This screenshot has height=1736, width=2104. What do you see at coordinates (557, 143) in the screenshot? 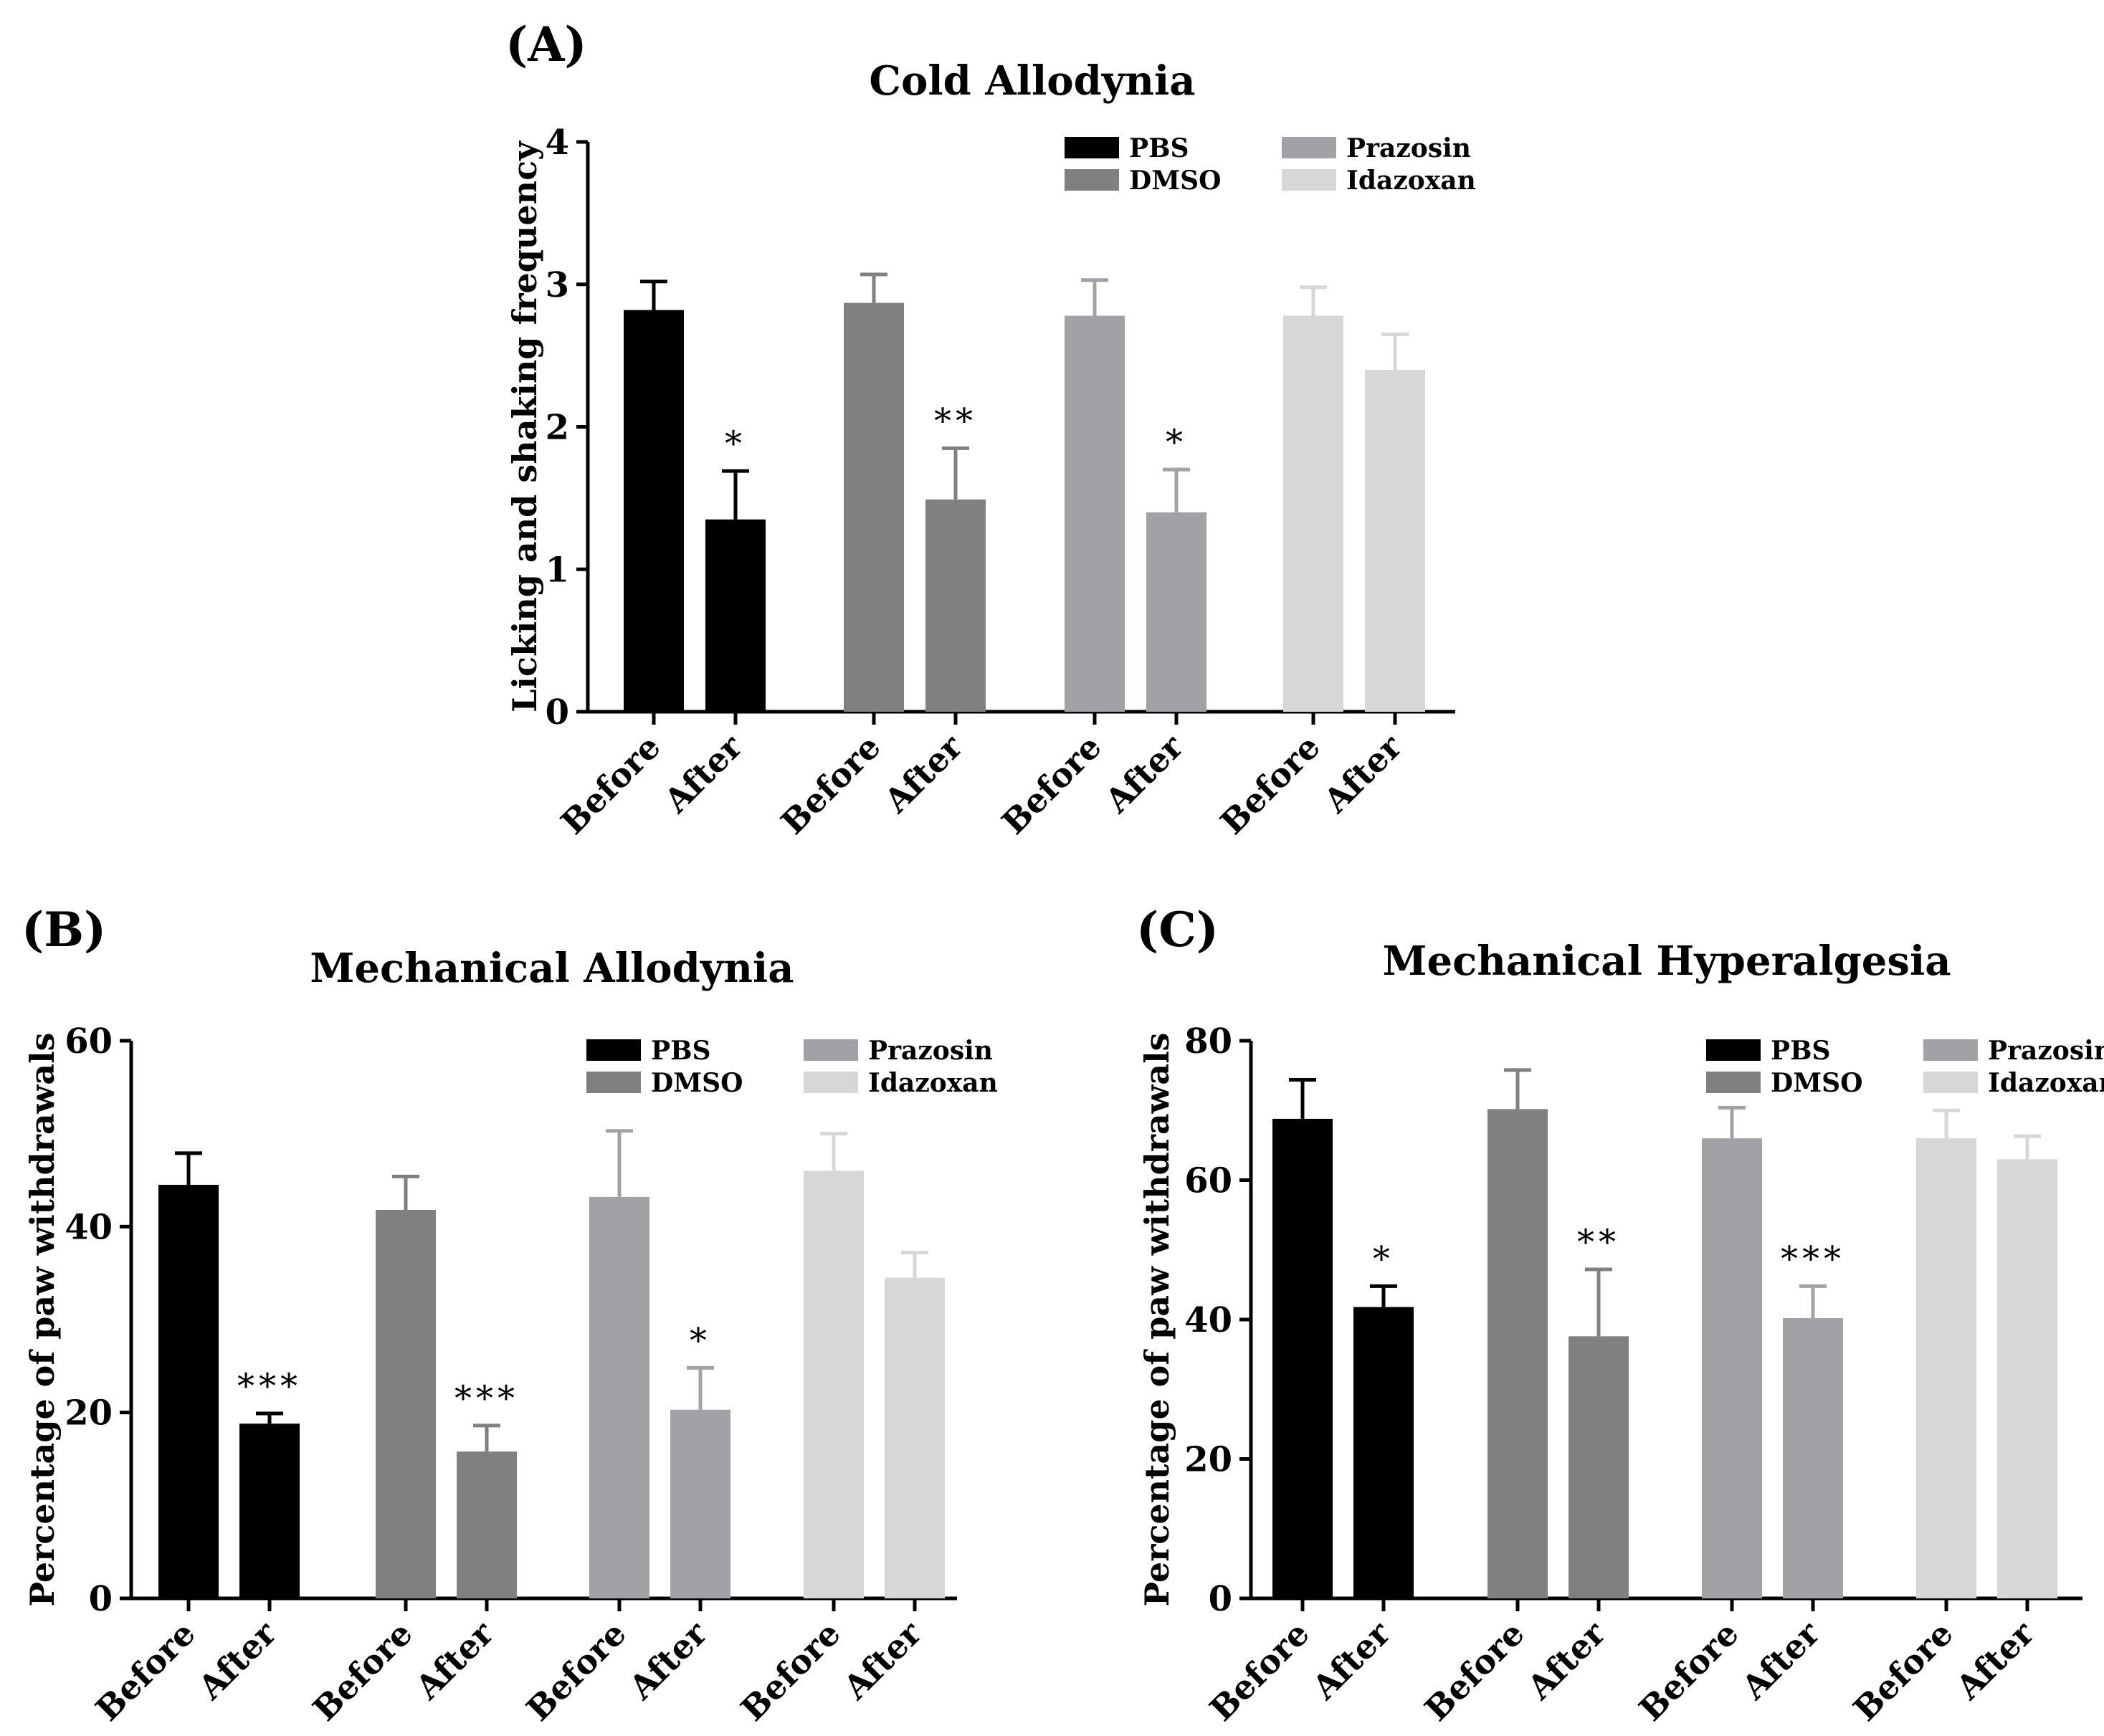
I see `y-tick-label: 4` at bounding box center [557, 143].